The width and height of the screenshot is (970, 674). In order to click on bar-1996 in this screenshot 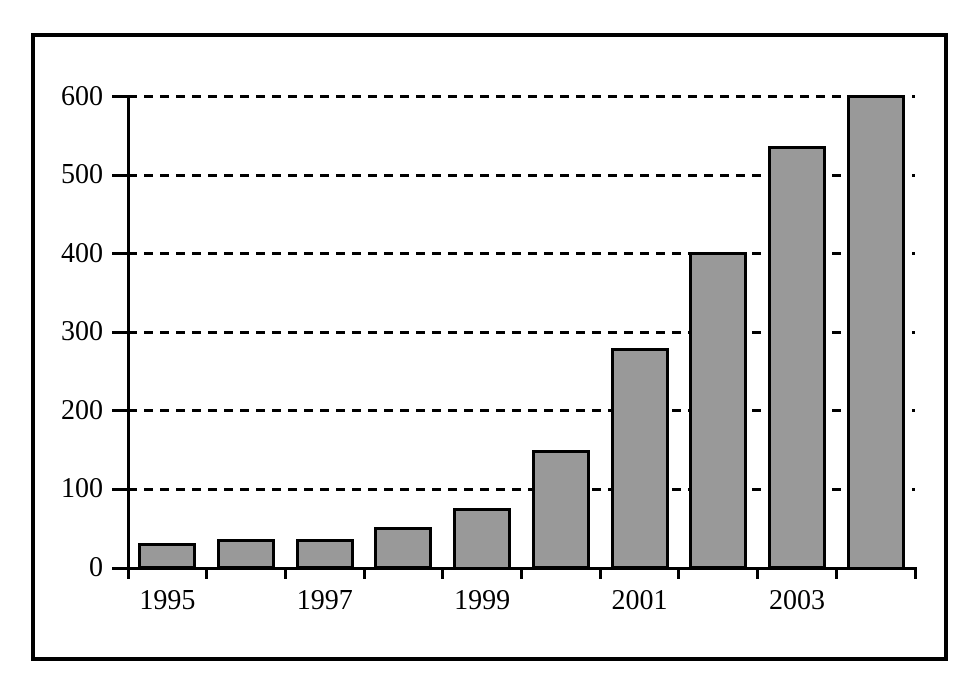, I will do `click(246, 554)`.